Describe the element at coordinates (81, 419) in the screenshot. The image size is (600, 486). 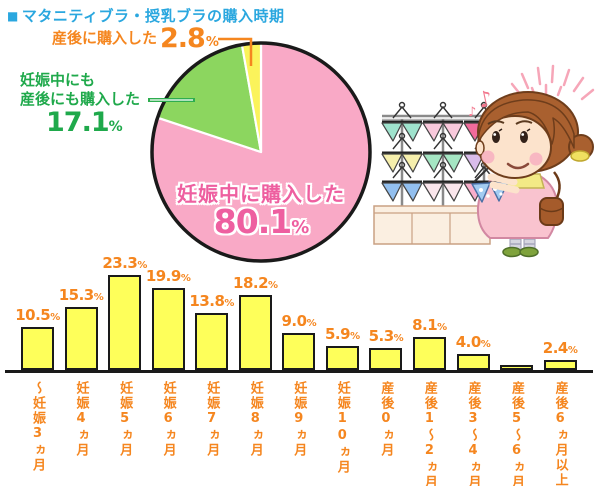
I see `bar-category-label: 妊娠4ヵ月` at that location.